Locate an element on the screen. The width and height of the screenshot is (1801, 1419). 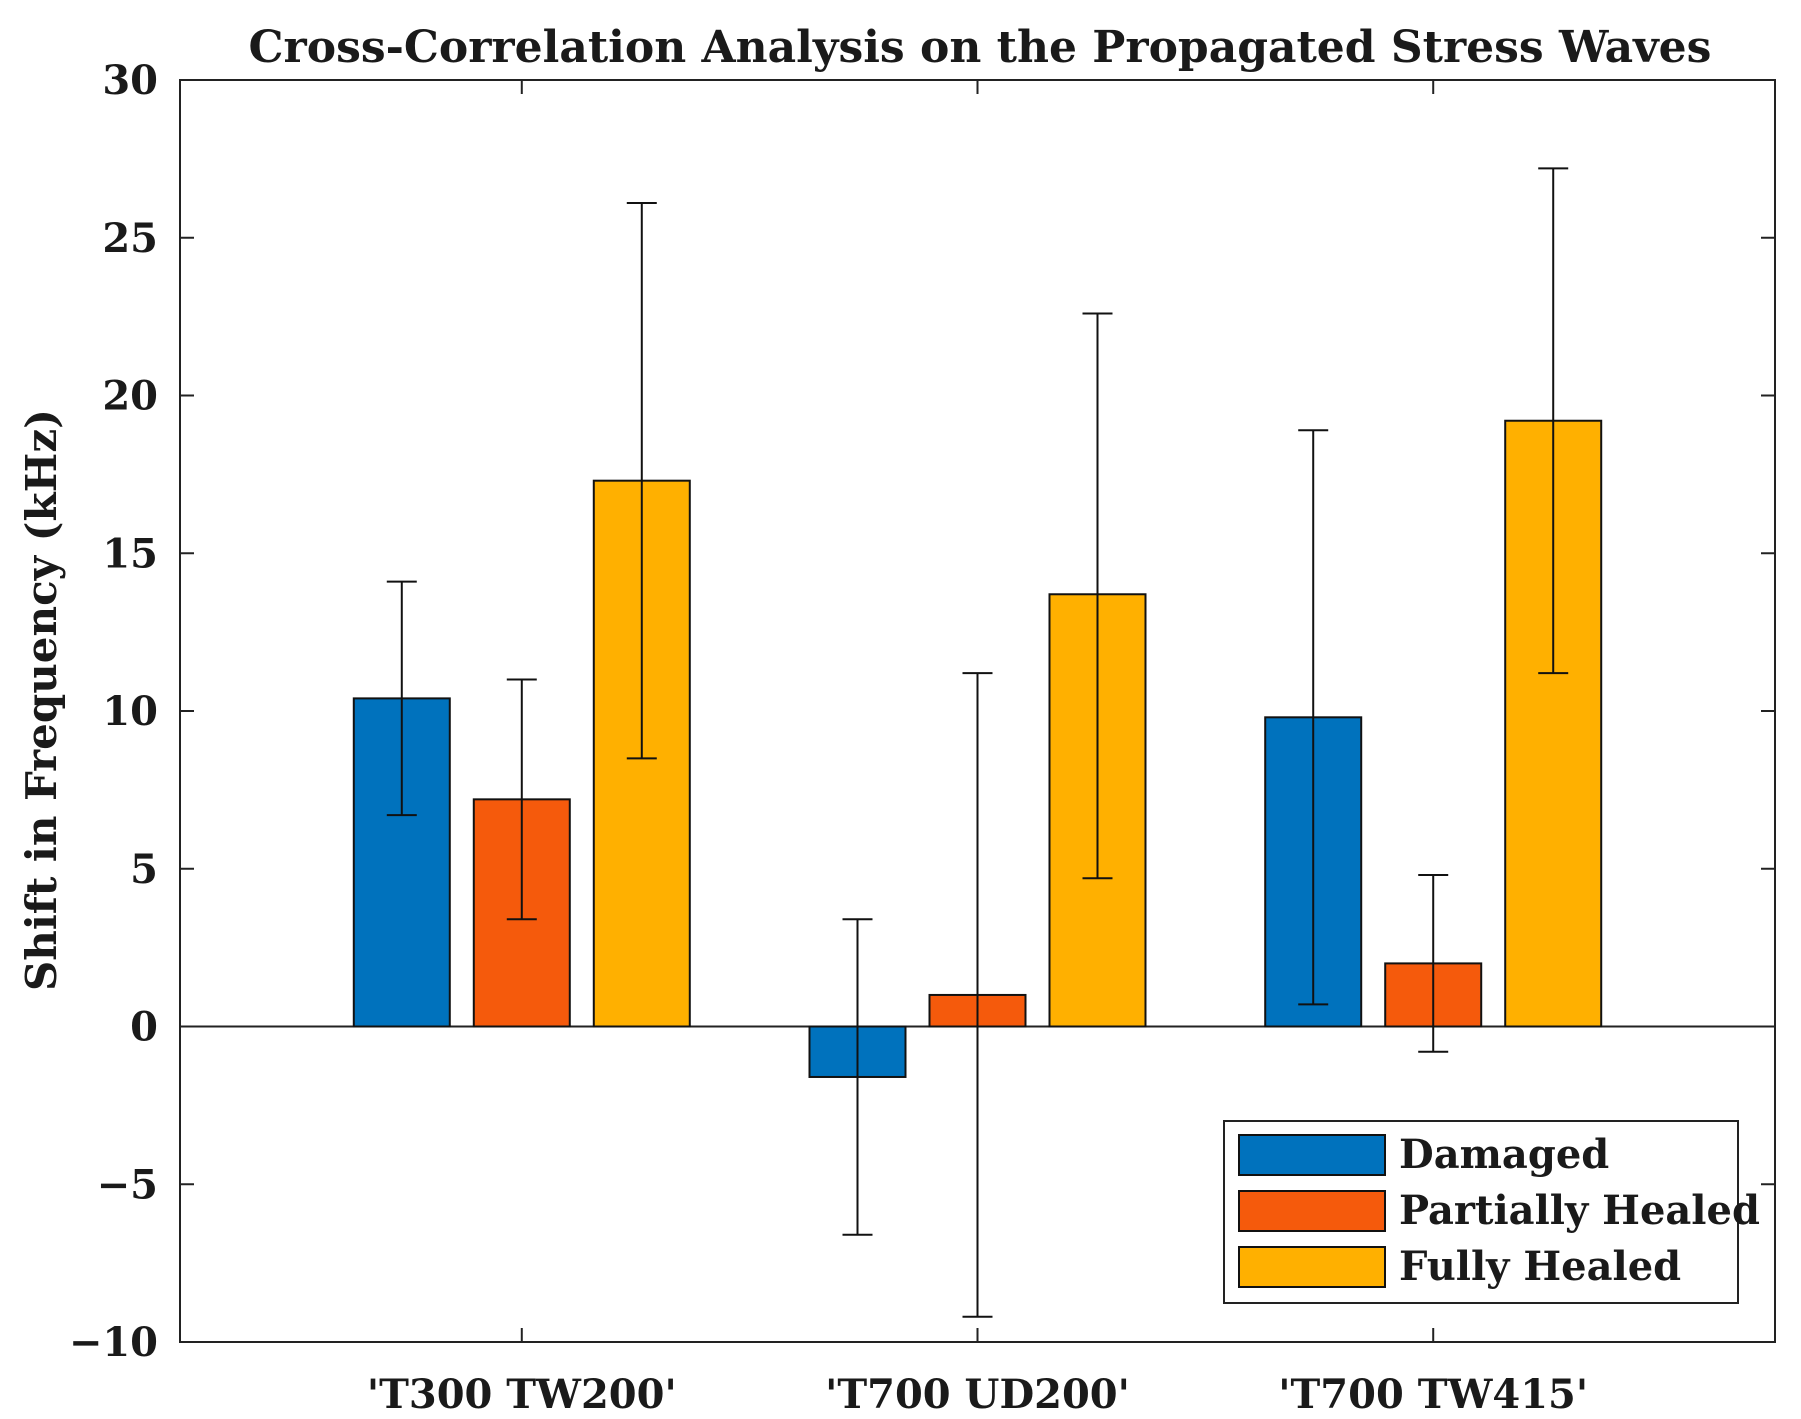
x-tick-label: 'T700 TW415' is located at coordinates (1433, 1394).